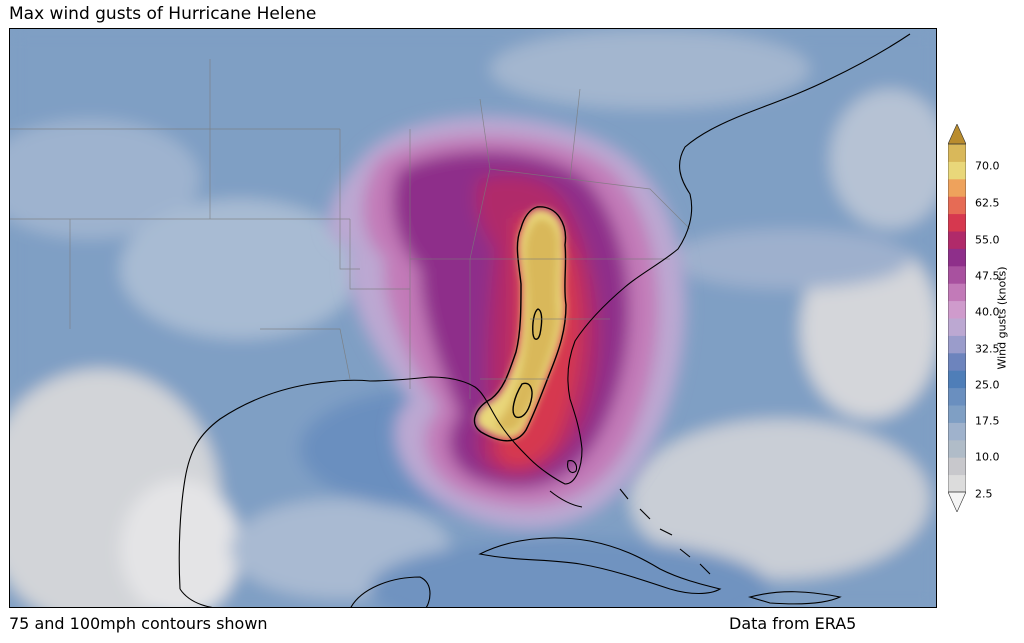  What do you see at coordinates (566, 499) in the screenshot?
I see `florida-keys` at bounding box center [566, 499].